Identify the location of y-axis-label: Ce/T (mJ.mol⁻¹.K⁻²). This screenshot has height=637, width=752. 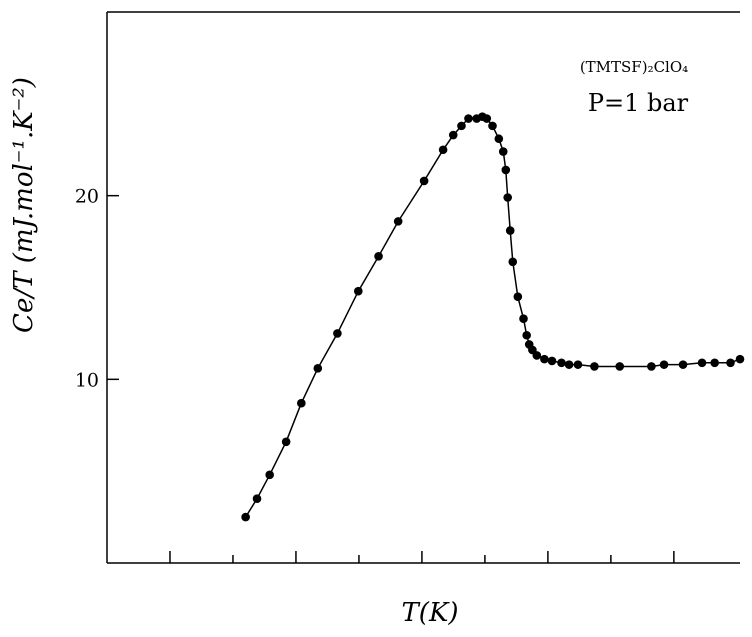
(24, 205).